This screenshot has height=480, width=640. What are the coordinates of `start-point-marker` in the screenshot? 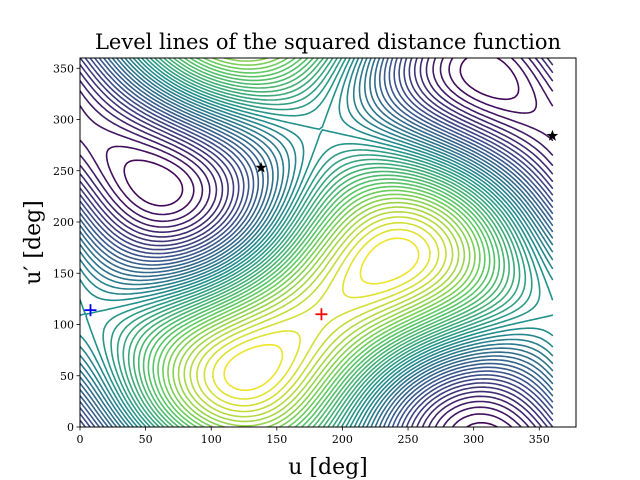 It's located at (90, 310).